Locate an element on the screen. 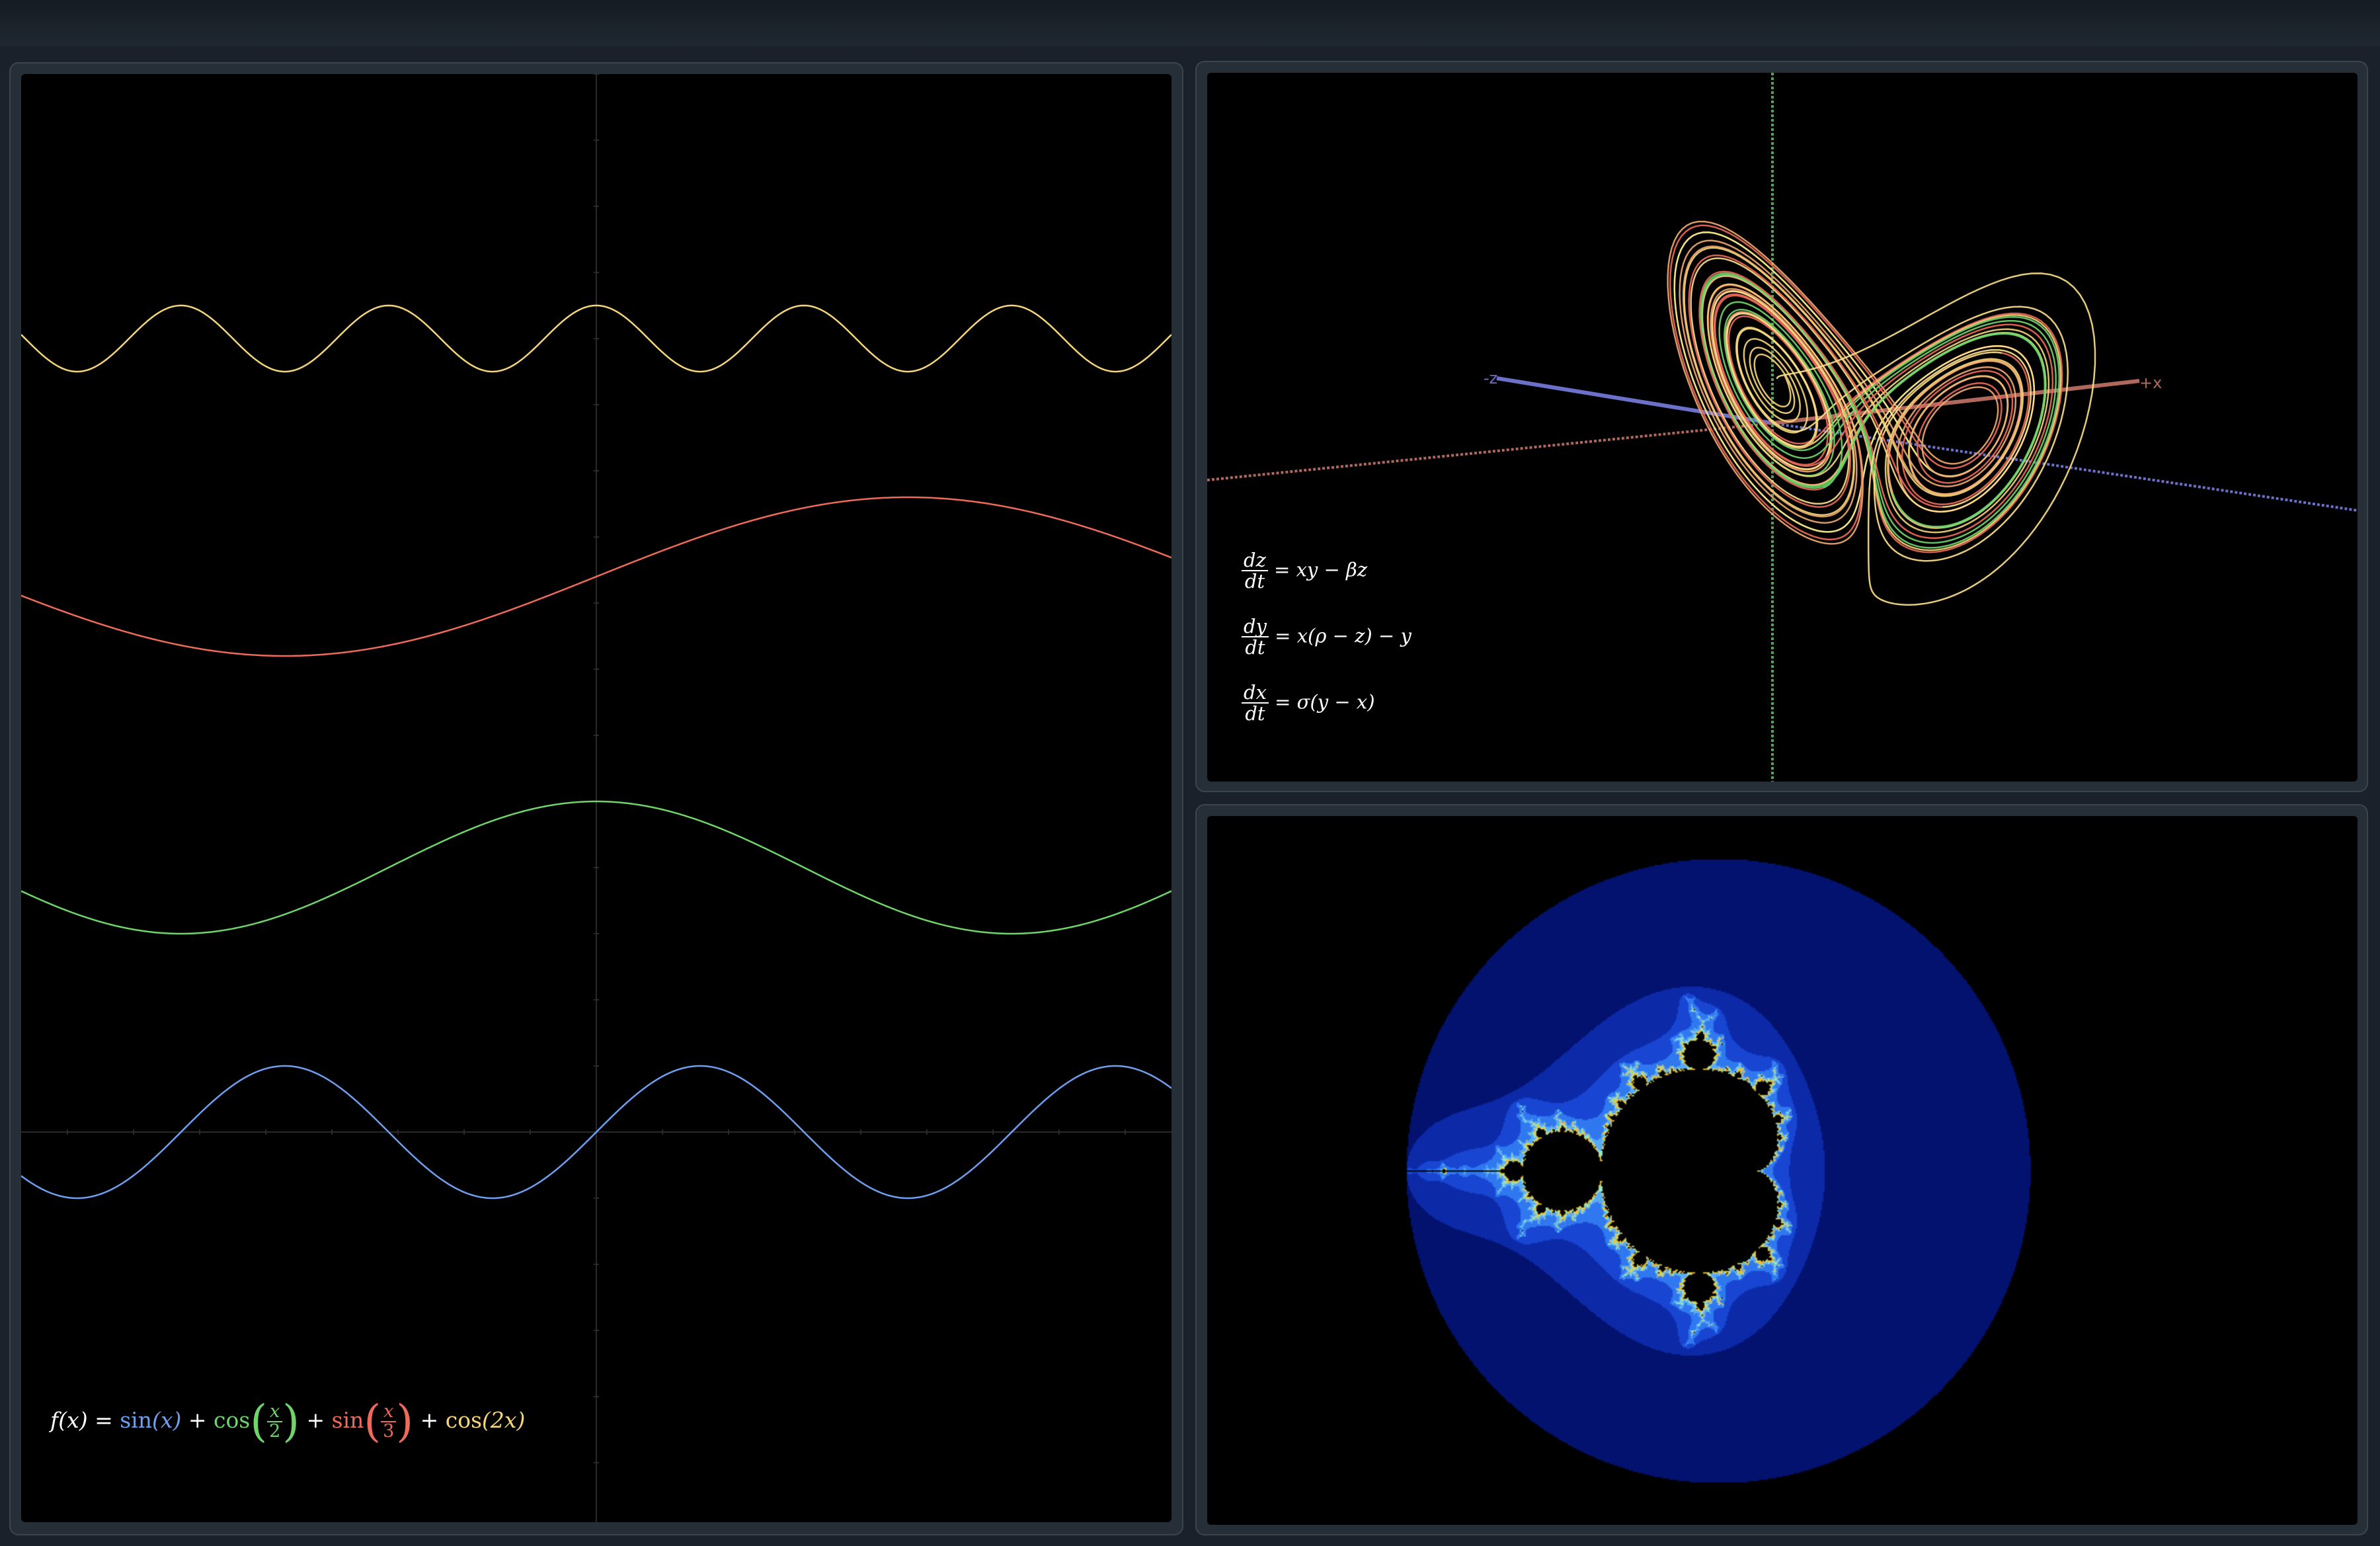  lorenz-x-axis-neg is located at coordinates (1490, 451).